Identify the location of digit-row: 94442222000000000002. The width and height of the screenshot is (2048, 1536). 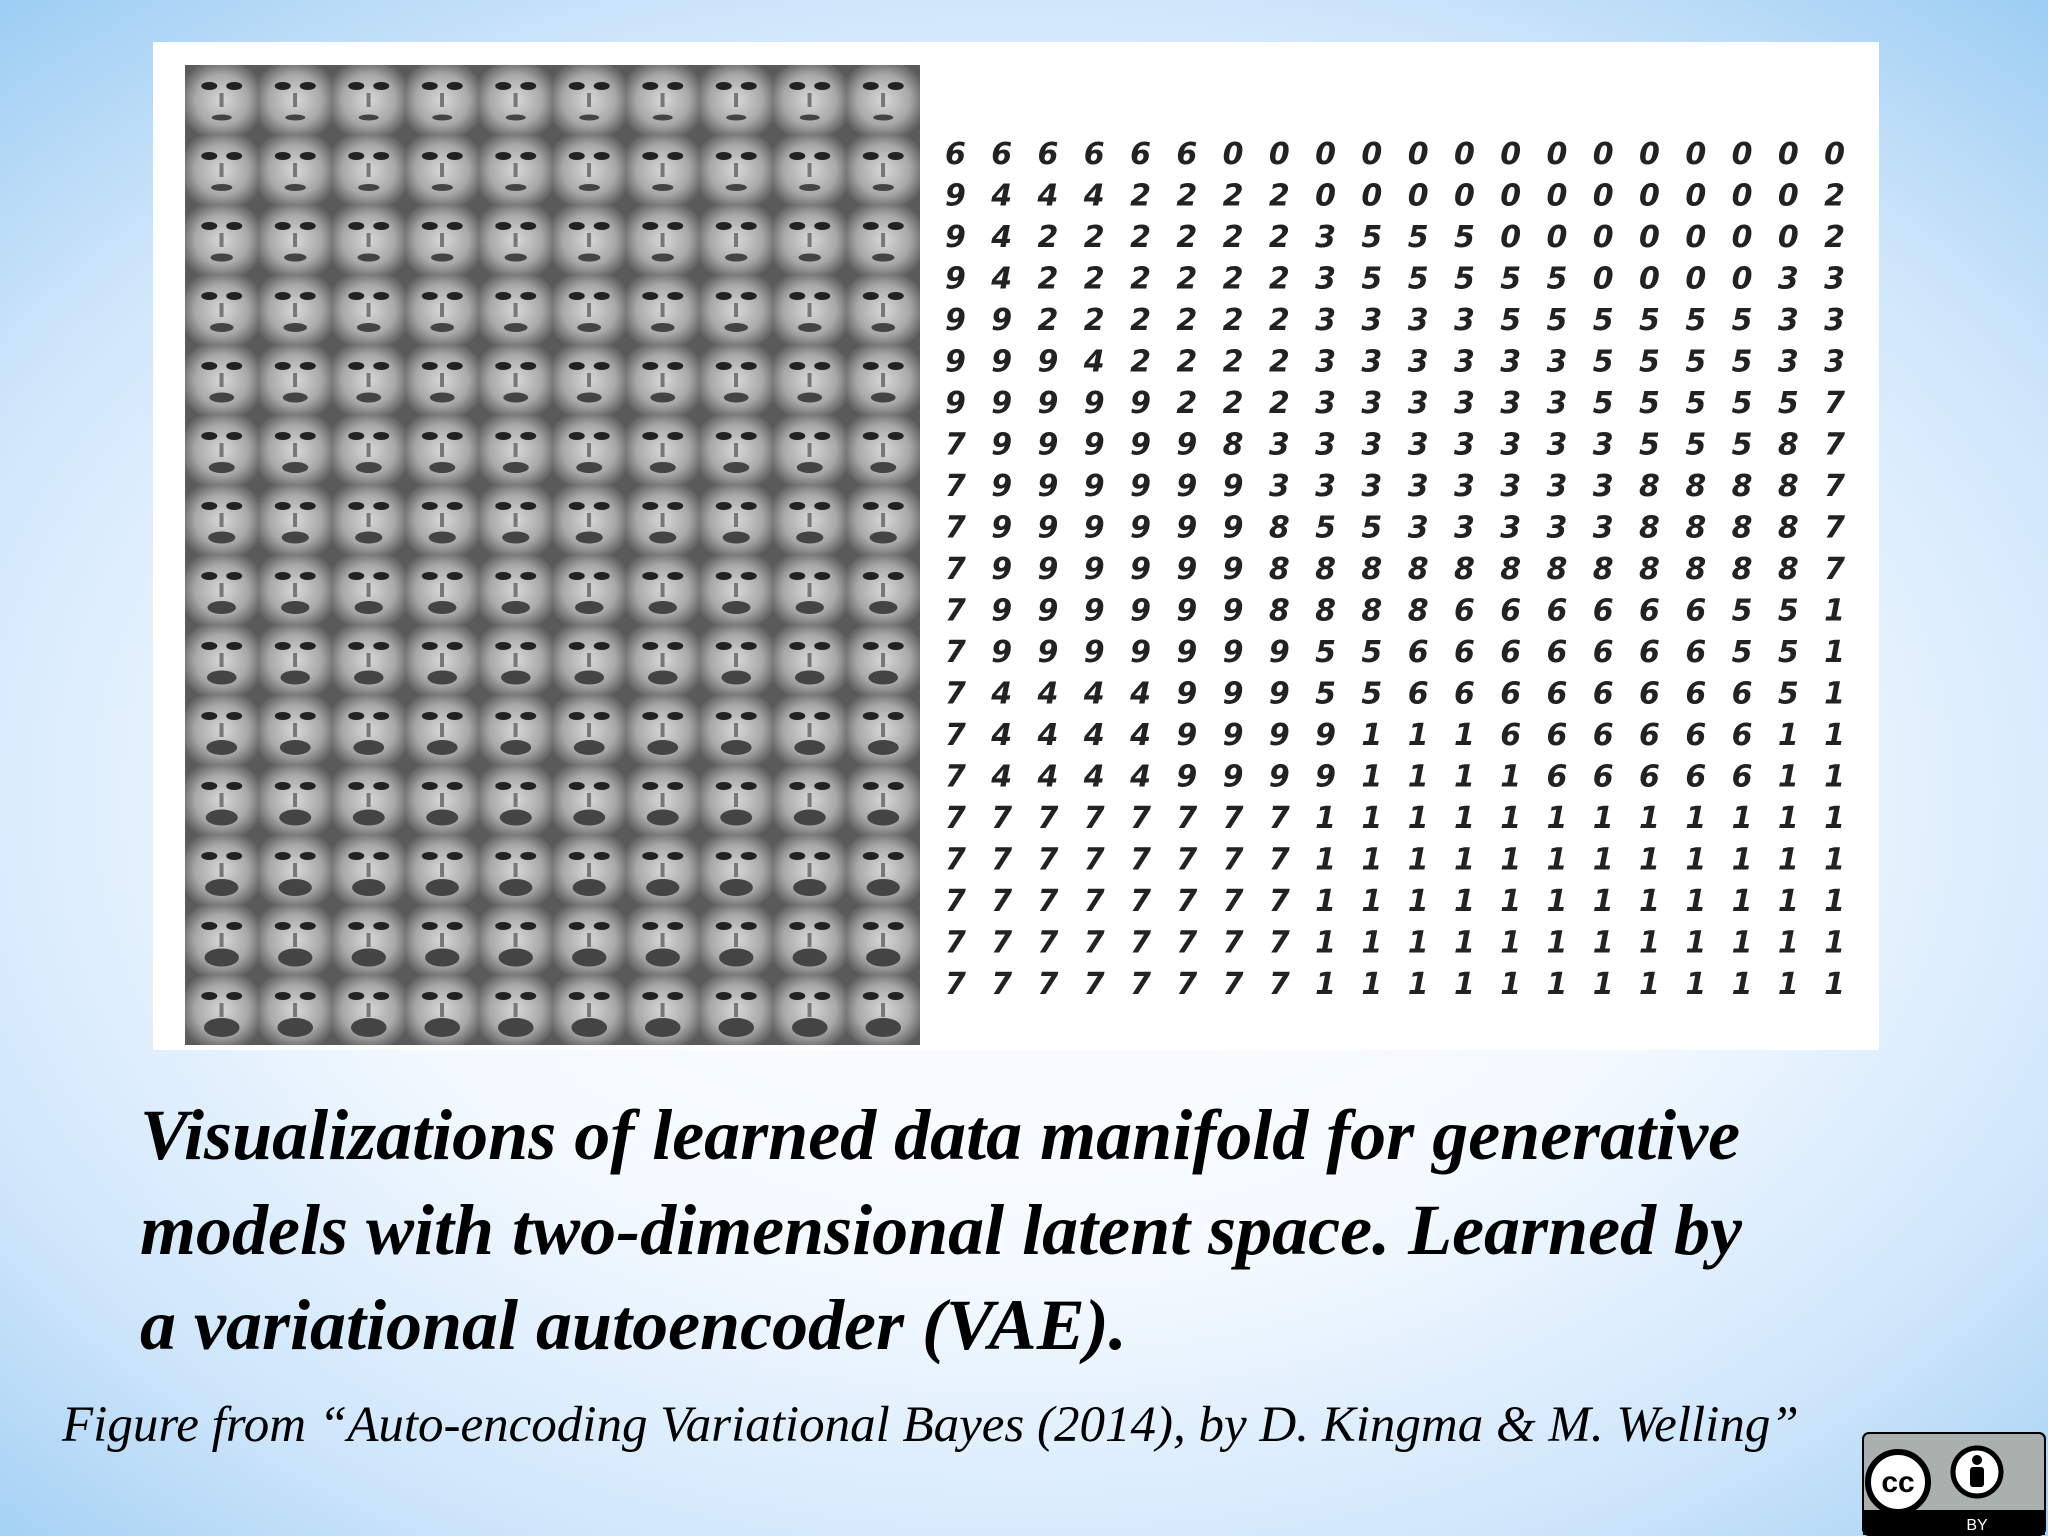
(1395, 196).